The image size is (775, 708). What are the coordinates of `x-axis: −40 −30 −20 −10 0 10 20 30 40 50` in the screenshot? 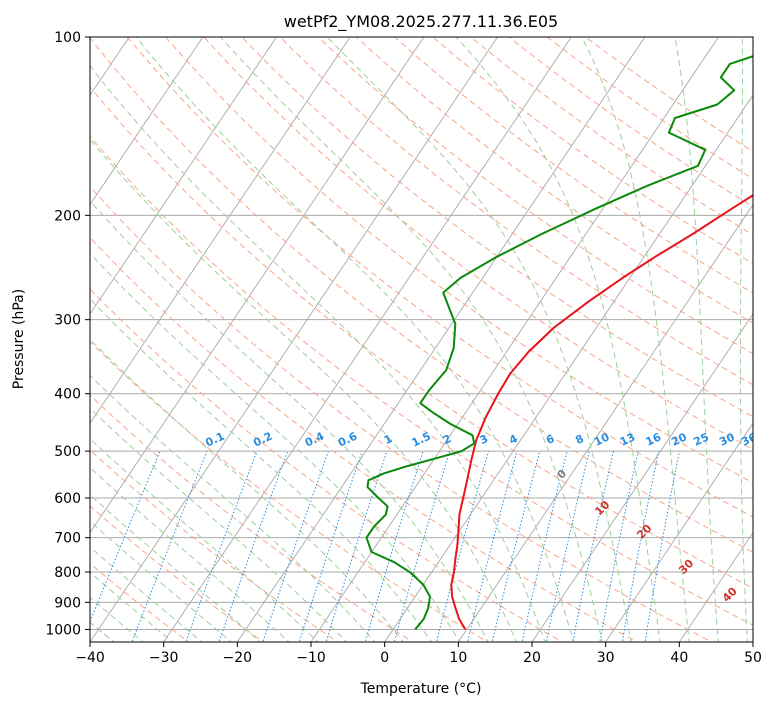 It's located at (418, 654).